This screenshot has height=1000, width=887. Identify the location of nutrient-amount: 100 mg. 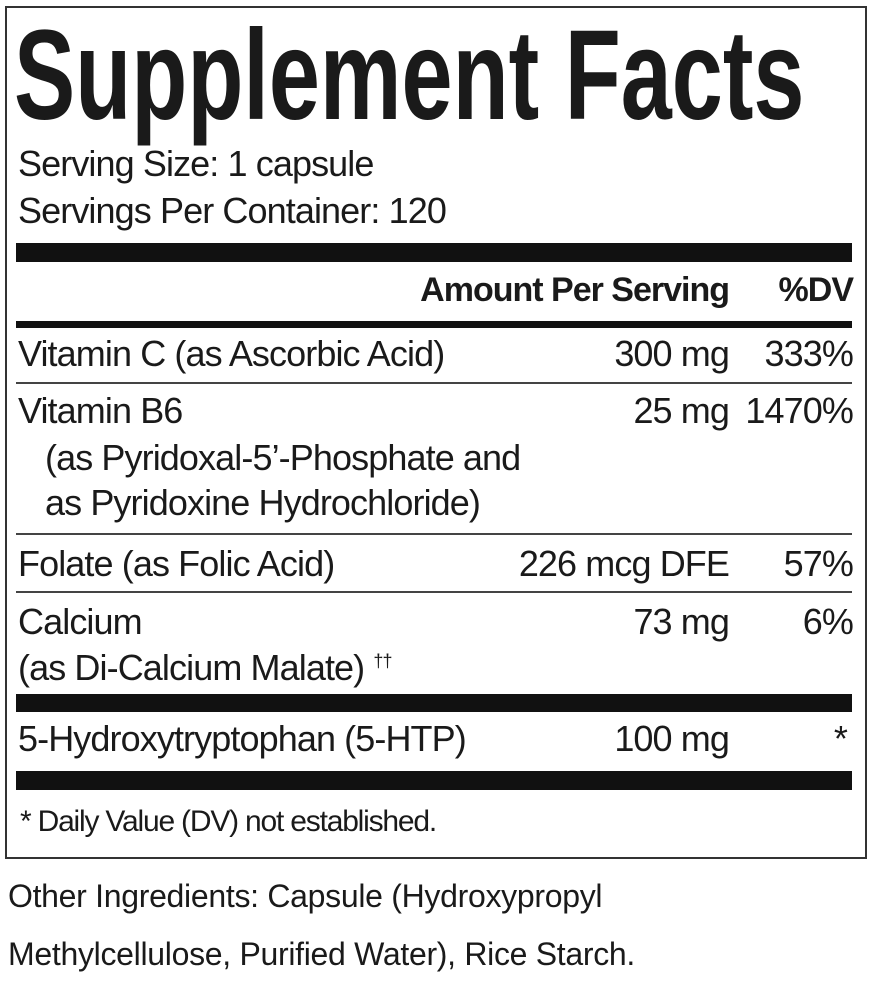
(672, 738).